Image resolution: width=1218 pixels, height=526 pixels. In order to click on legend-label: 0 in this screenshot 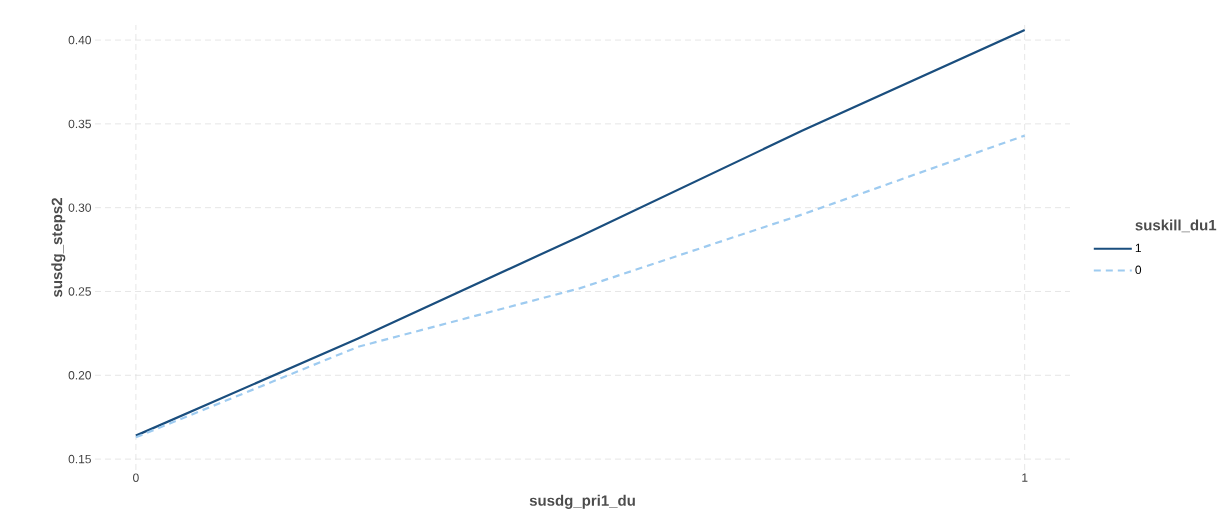, I will do `click(1138, 270)`.